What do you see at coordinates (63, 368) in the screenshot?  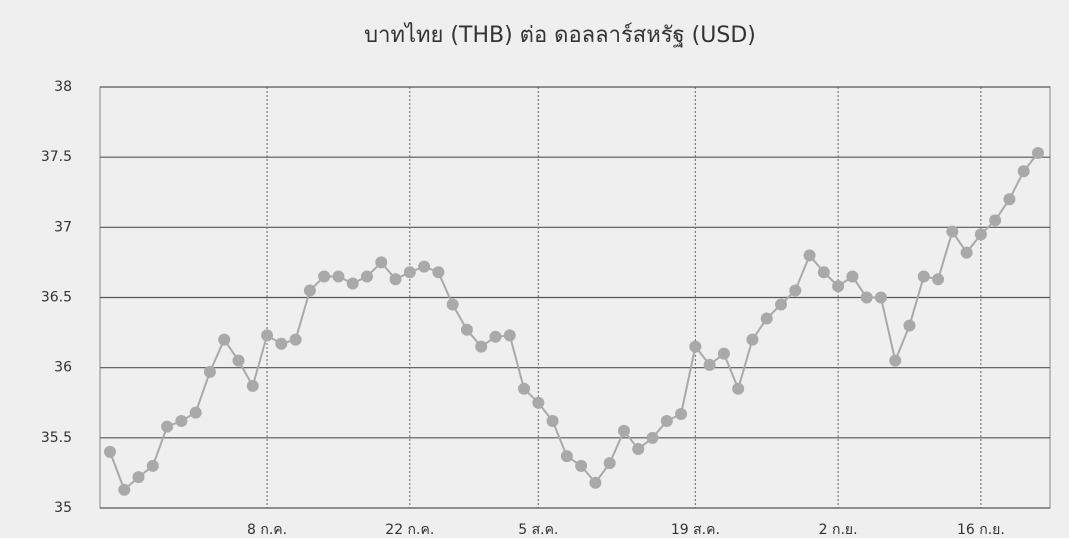 I see `y-tick-label: 36` at bounding box center [63, 368].